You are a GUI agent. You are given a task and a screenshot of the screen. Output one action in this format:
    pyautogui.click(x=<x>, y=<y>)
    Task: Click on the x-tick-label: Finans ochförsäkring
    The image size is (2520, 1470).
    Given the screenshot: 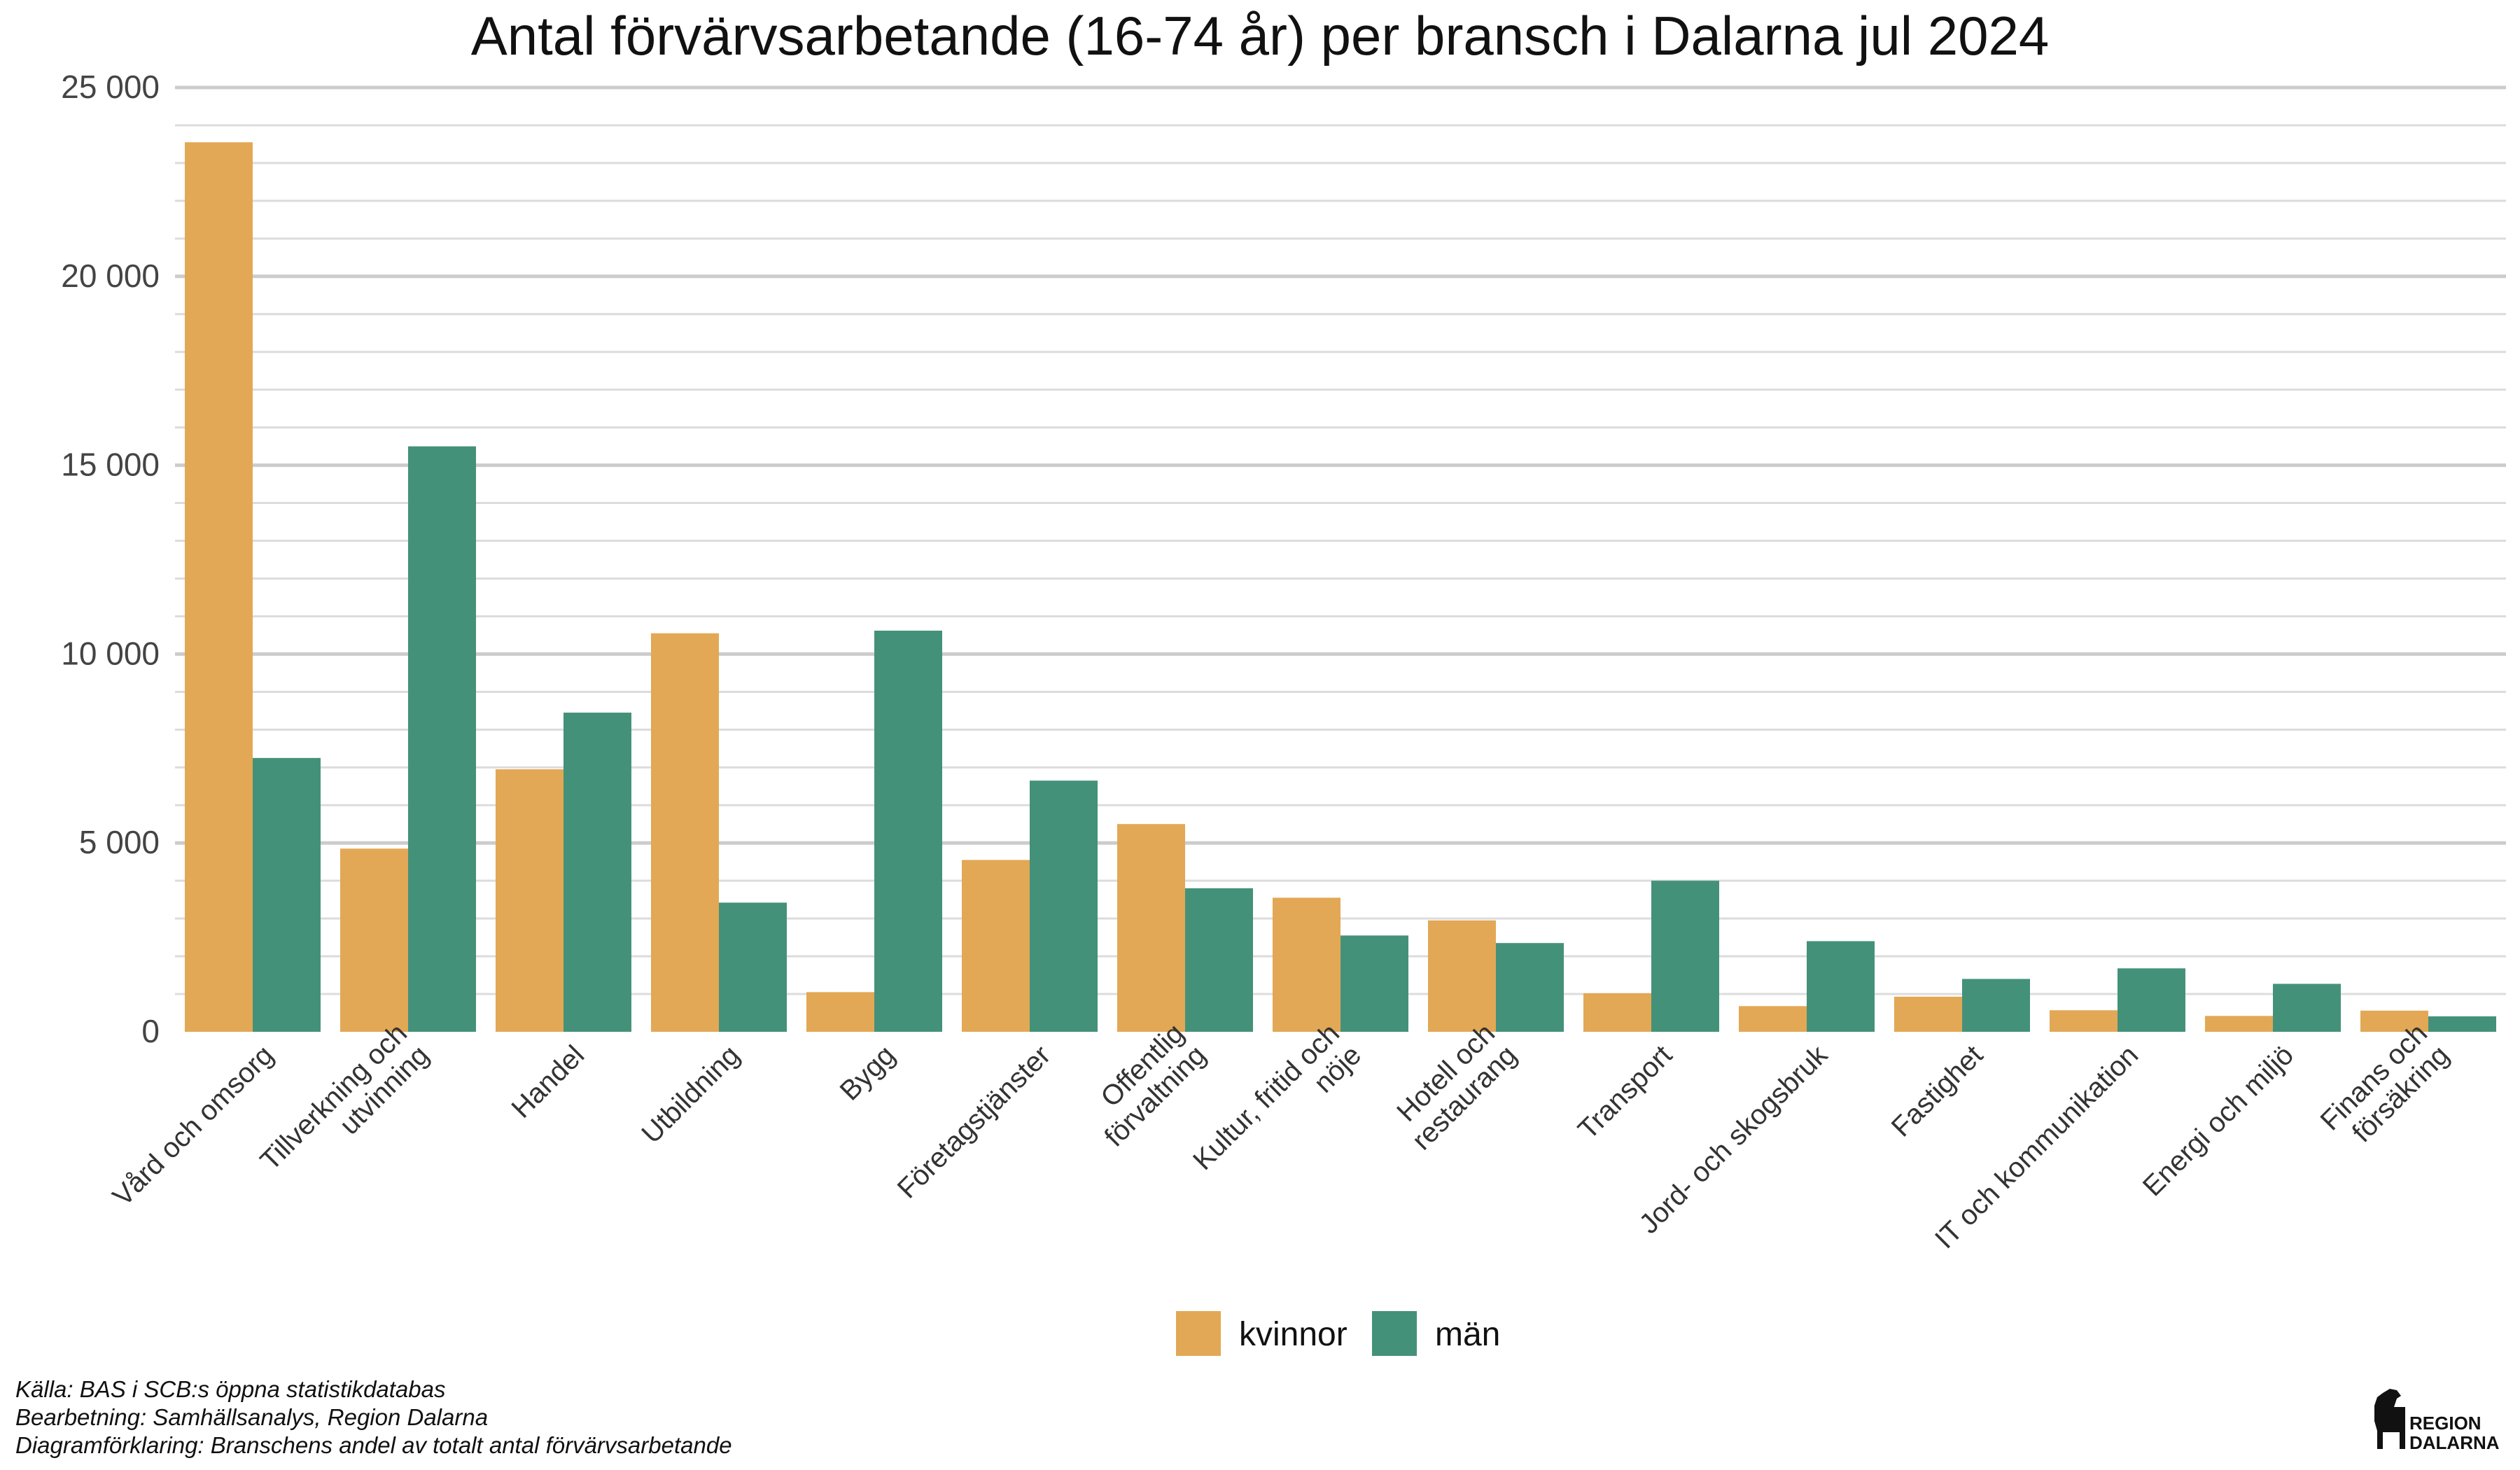 What is the action you would take?
    pyautogui.click(x=2385, y=1088)
    